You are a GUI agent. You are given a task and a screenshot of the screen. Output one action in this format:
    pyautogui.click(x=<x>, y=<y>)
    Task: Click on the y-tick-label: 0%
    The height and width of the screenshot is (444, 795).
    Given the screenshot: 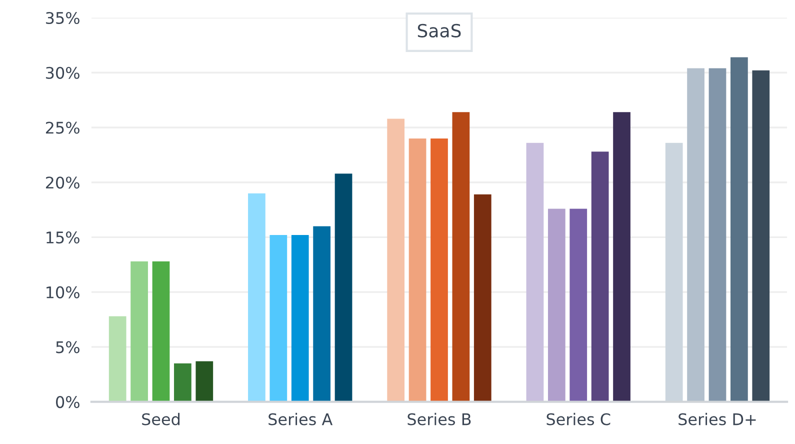 What is the action you would take?
    pyautogui.click(x=68, y=402)
    